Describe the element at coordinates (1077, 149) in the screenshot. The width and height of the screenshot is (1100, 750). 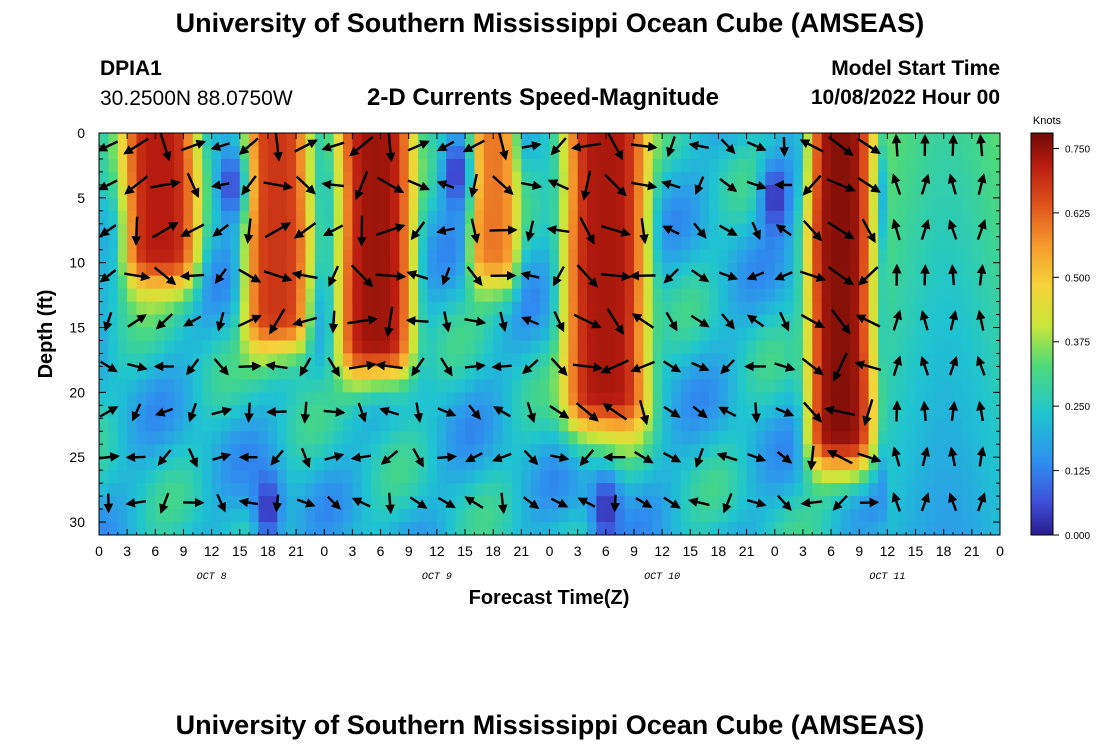
I see `colorbar-tick-label: 0.750` at that location.